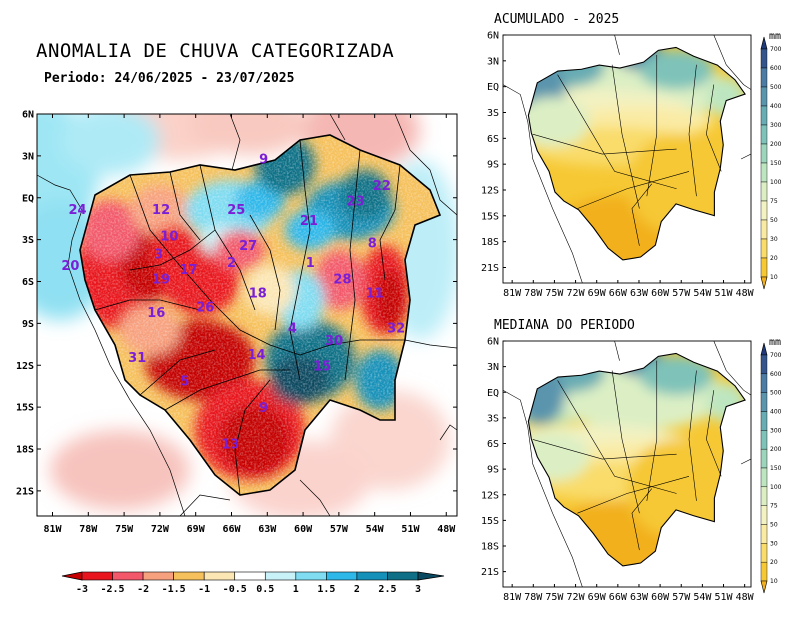 The image size is (800, 618). What do you see at coordinates (230, 444) in the screenshot?
I see `basin-label: 13` at bounding box center [230, 444].